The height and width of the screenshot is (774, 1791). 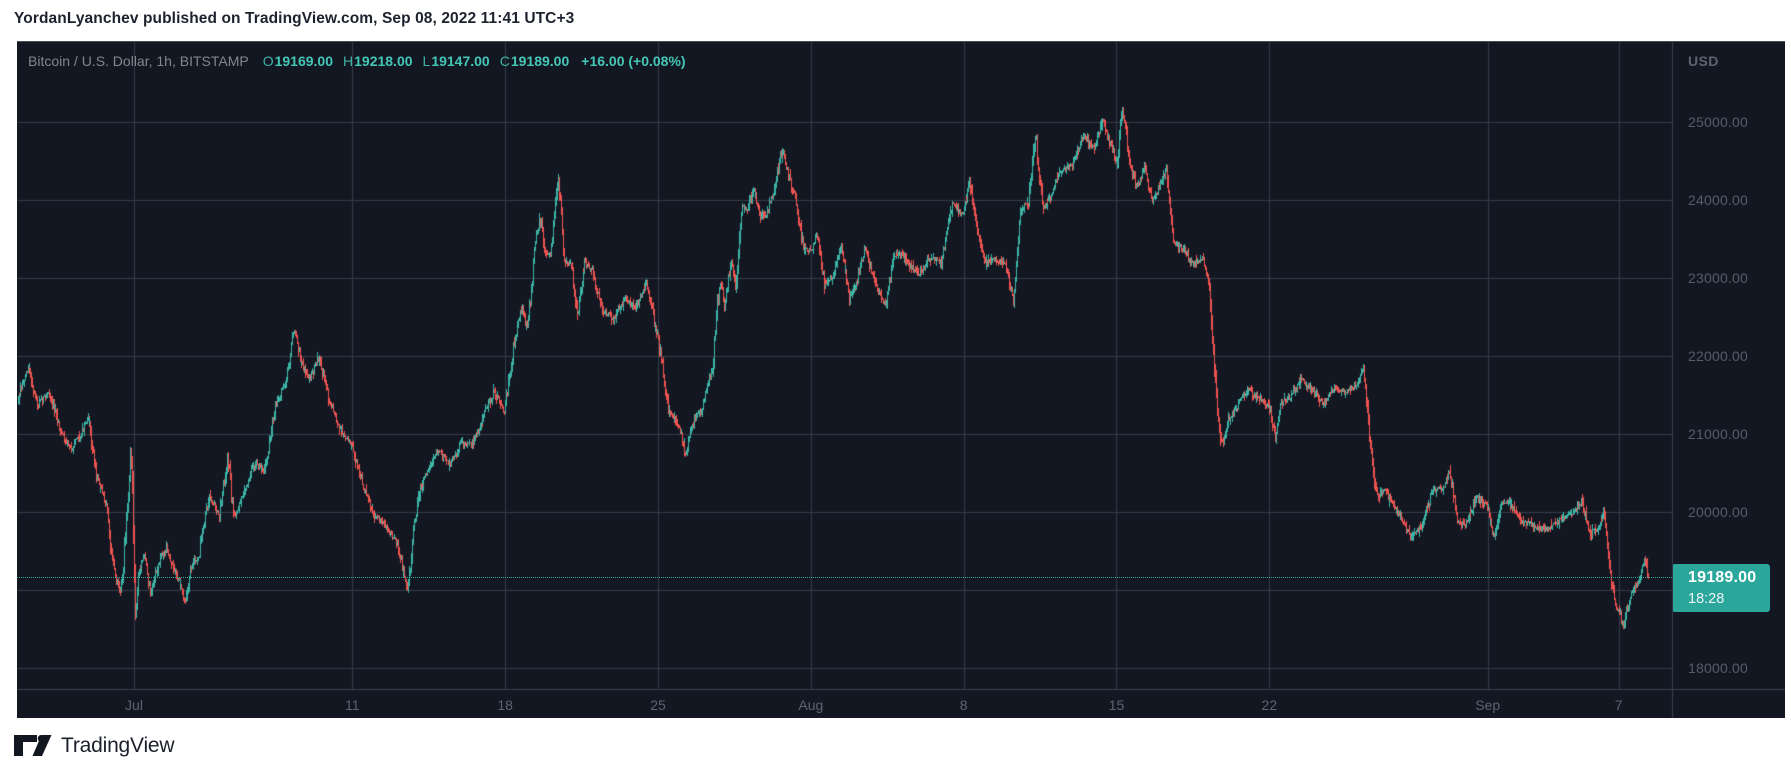 I want to click on price-tick-label: 23000.00, so click(x=1718, y=278).